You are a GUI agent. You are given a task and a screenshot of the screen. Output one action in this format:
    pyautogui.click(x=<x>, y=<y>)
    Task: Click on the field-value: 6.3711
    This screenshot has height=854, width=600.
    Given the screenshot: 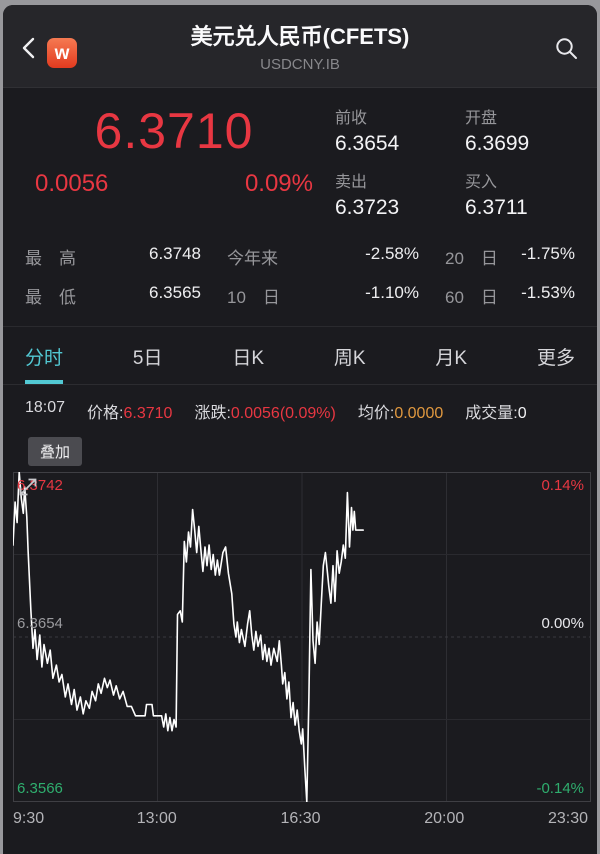 What is the action you would take?
    pyautogui.click(x=496, y=207)
    